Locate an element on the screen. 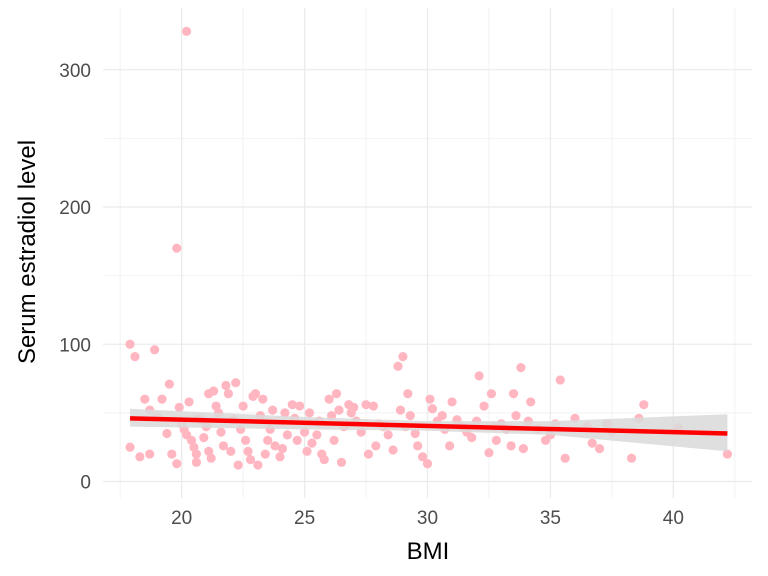 This screenshot has width=768, height=576. y-axis-title: Serum estradiol level is located at coordinates (27, 252).